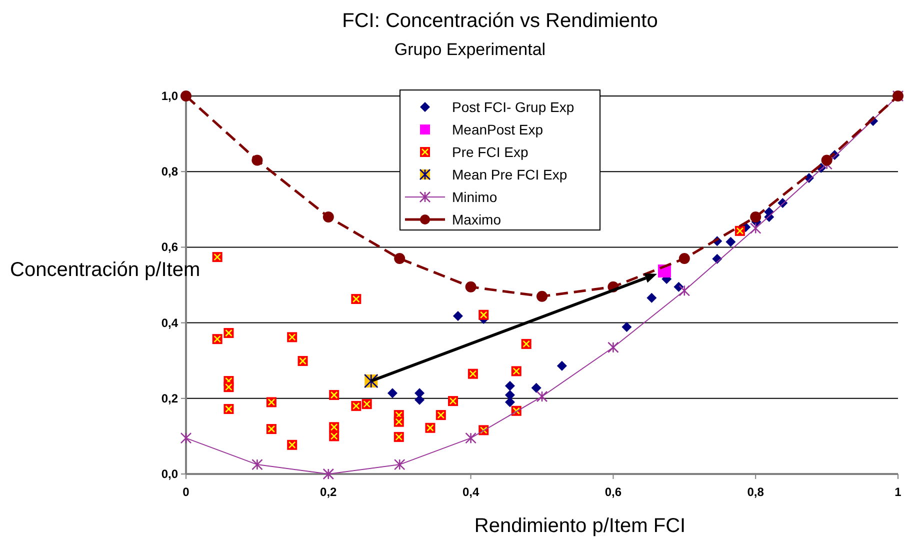 The width and height of the screenshot is (905, 541). I want to click on x-tick-label: 0,8, so click(755, 492).